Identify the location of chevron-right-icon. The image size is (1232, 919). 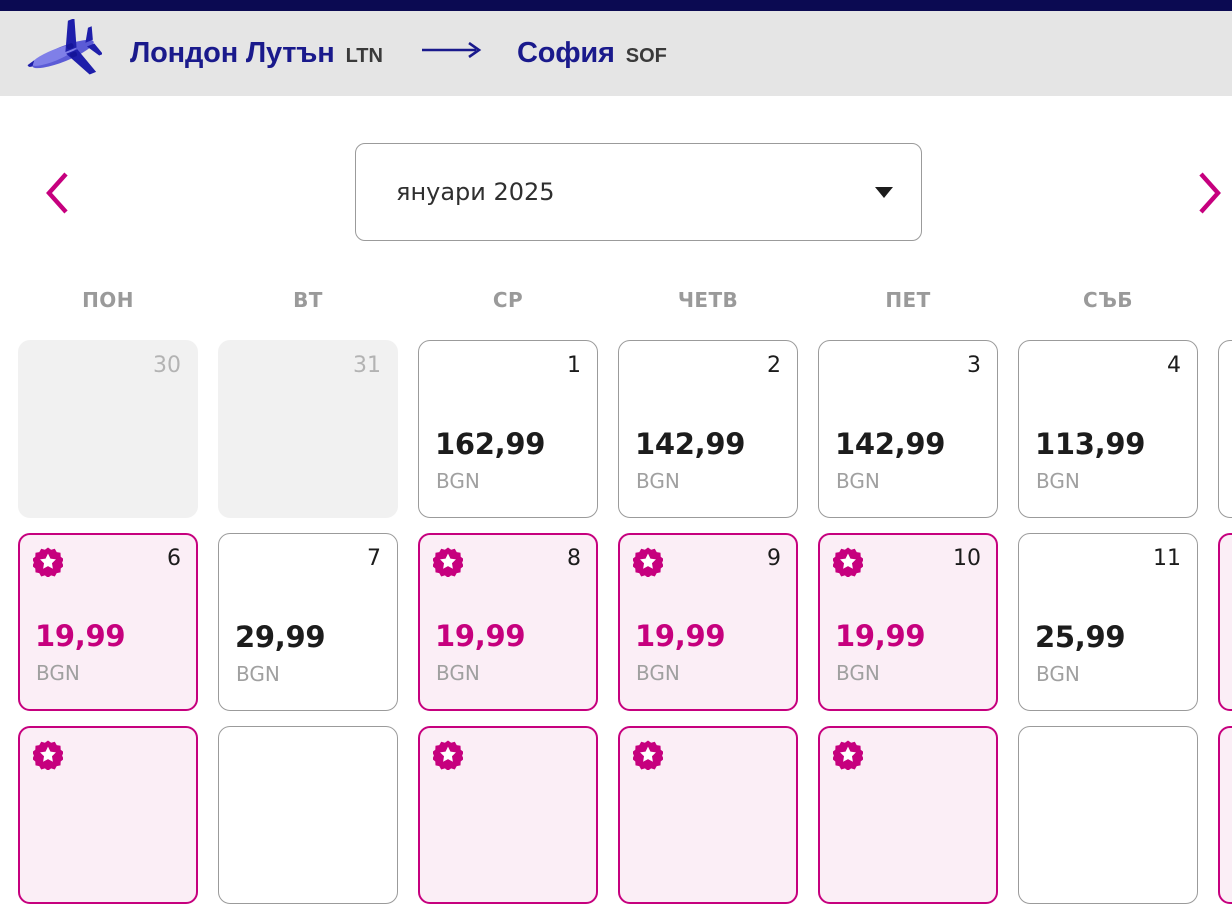
(1210, 193).